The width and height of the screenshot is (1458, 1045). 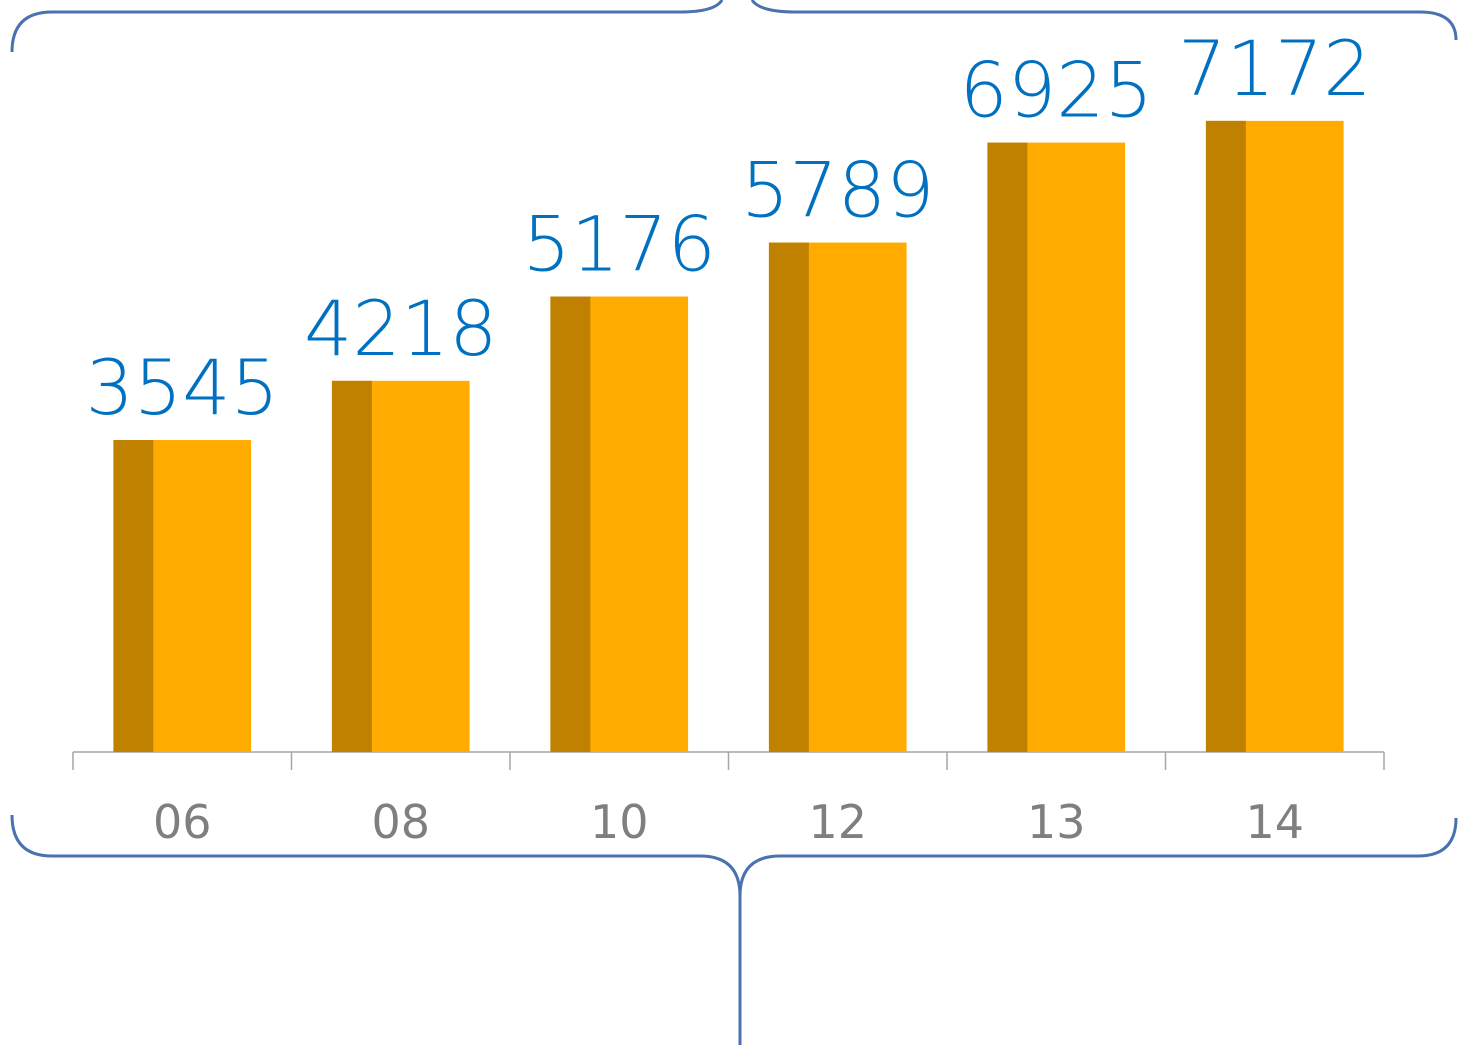 I want to click on value-label: 3545, so click(x=182, y=387).